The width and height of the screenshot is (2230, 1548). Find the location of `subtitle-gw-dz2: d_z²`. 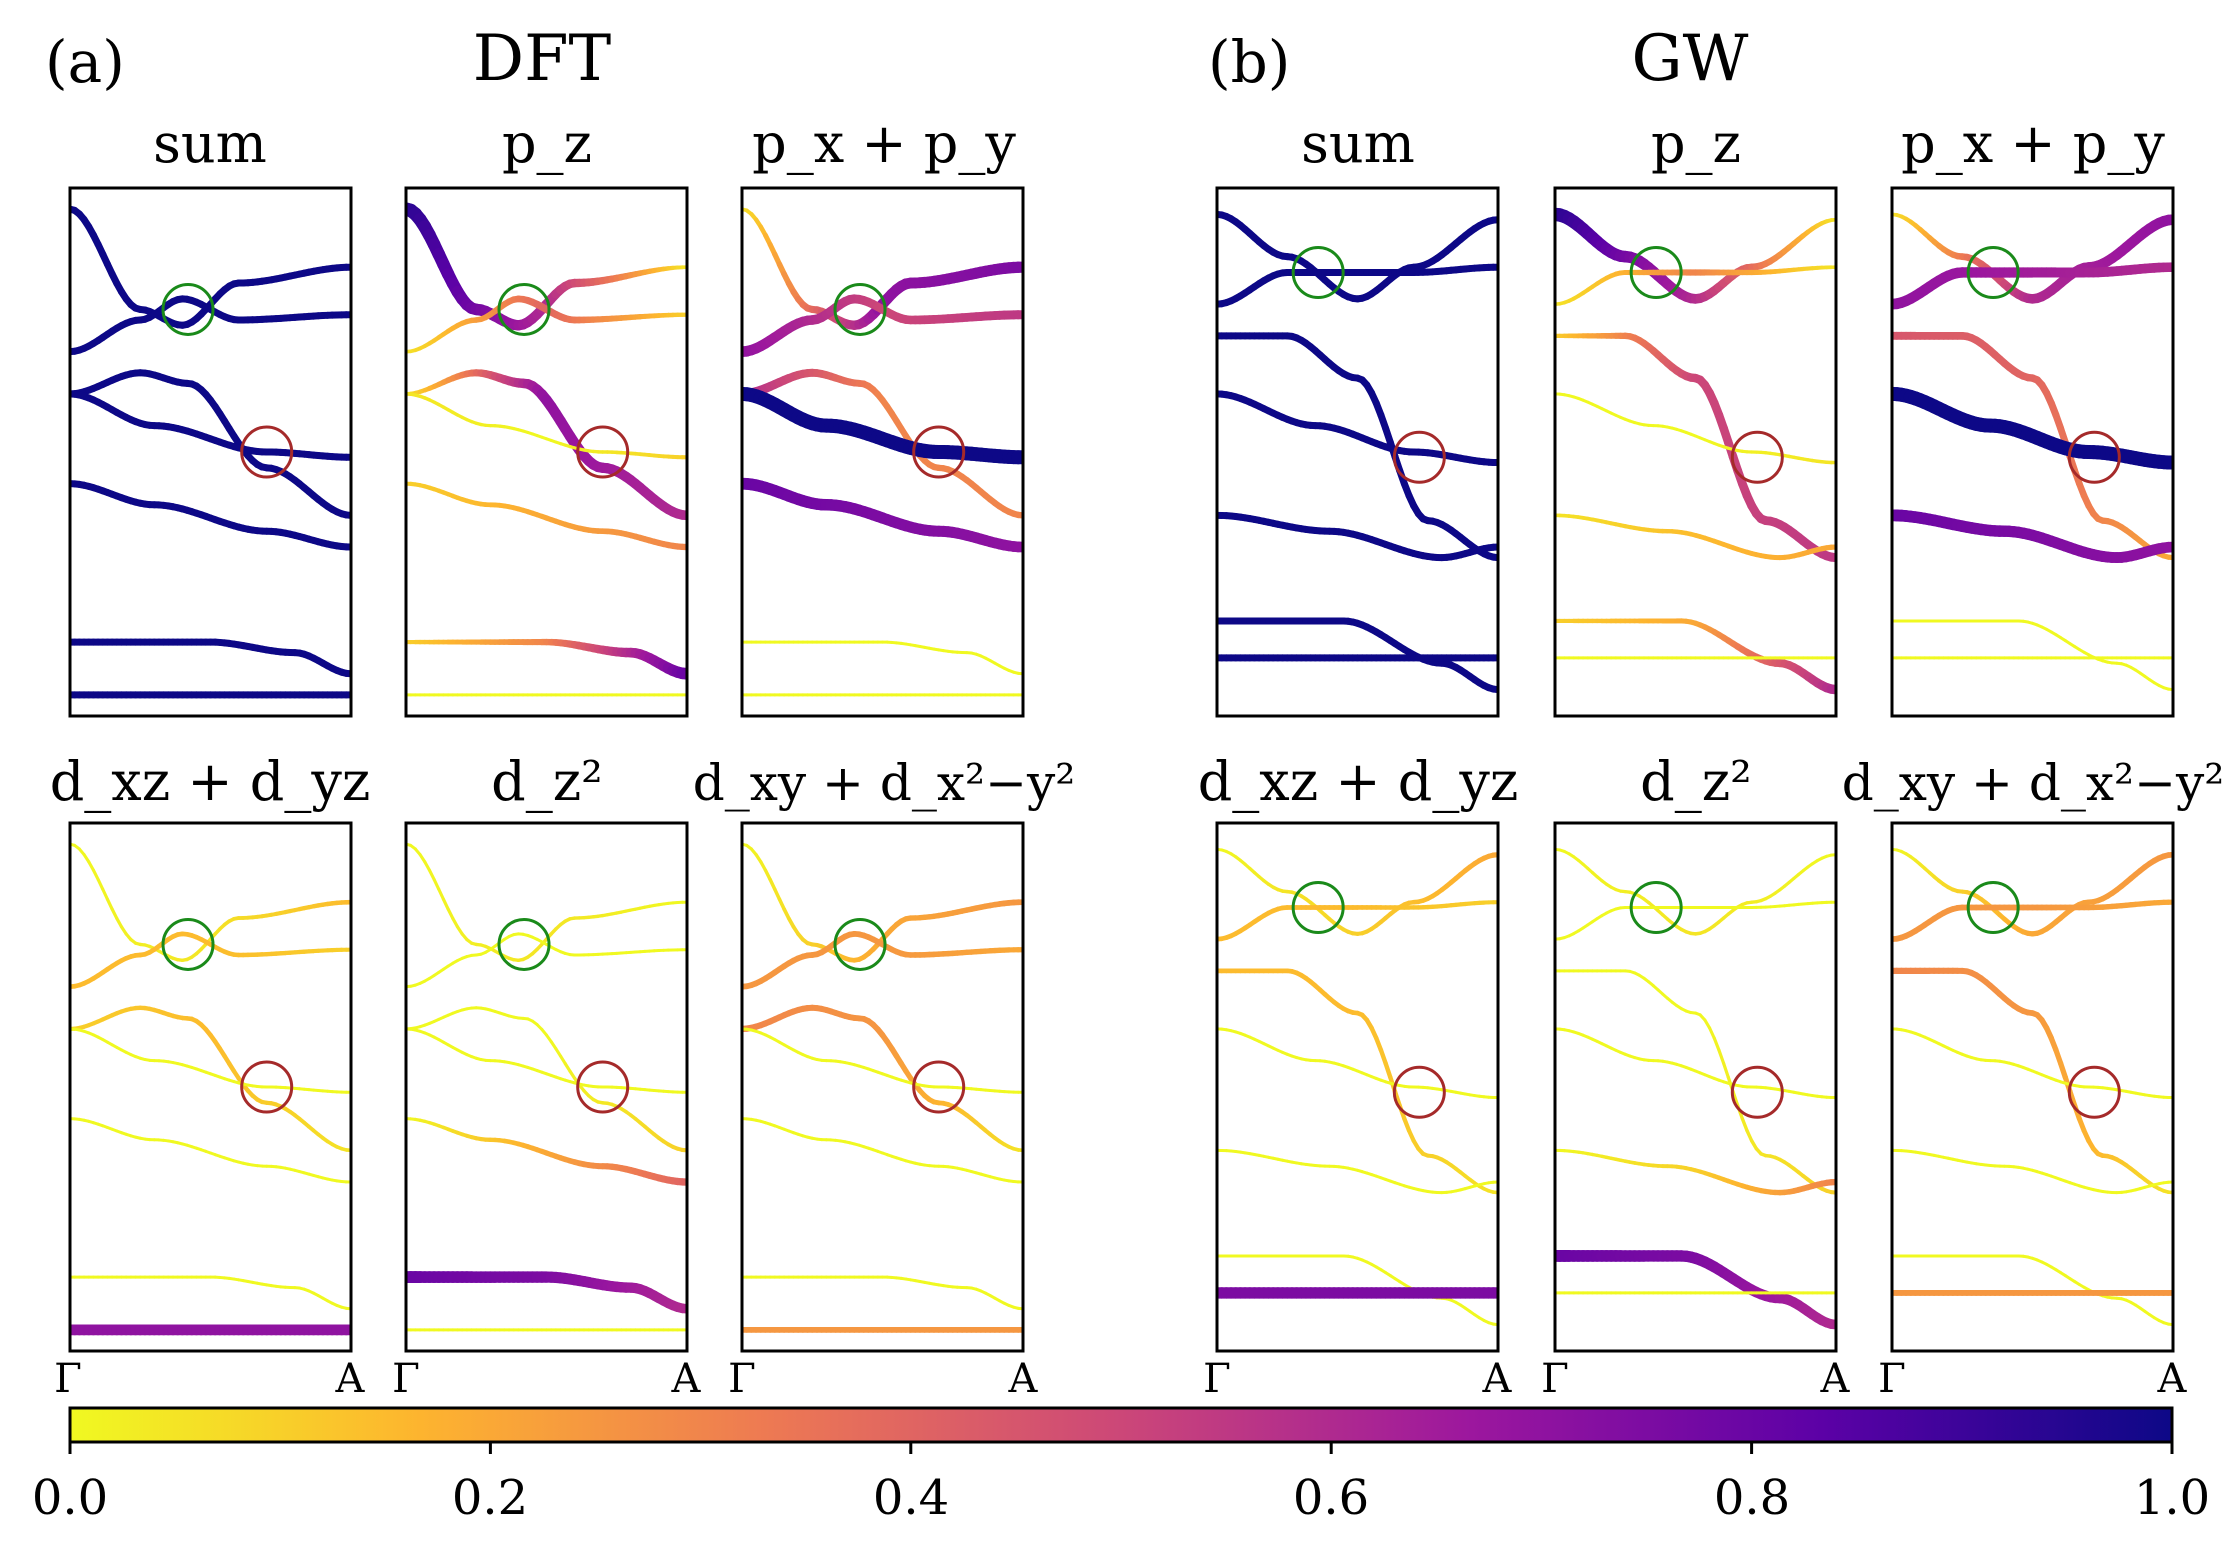

subtitle-gw-dz2: d_z² is located at coordinates (1696, 781).